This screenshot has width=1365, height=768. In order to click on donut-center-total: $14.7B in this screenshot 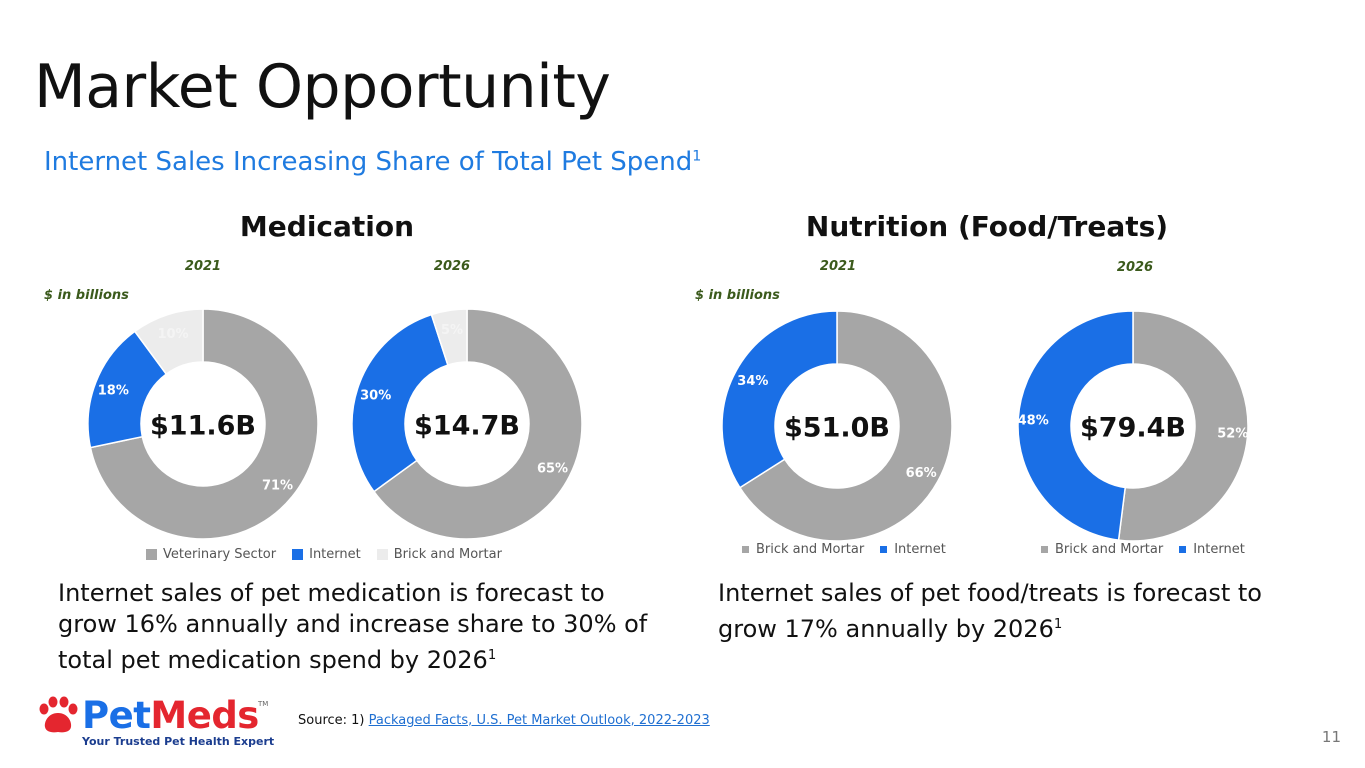, I will do `click(467, 426)`.